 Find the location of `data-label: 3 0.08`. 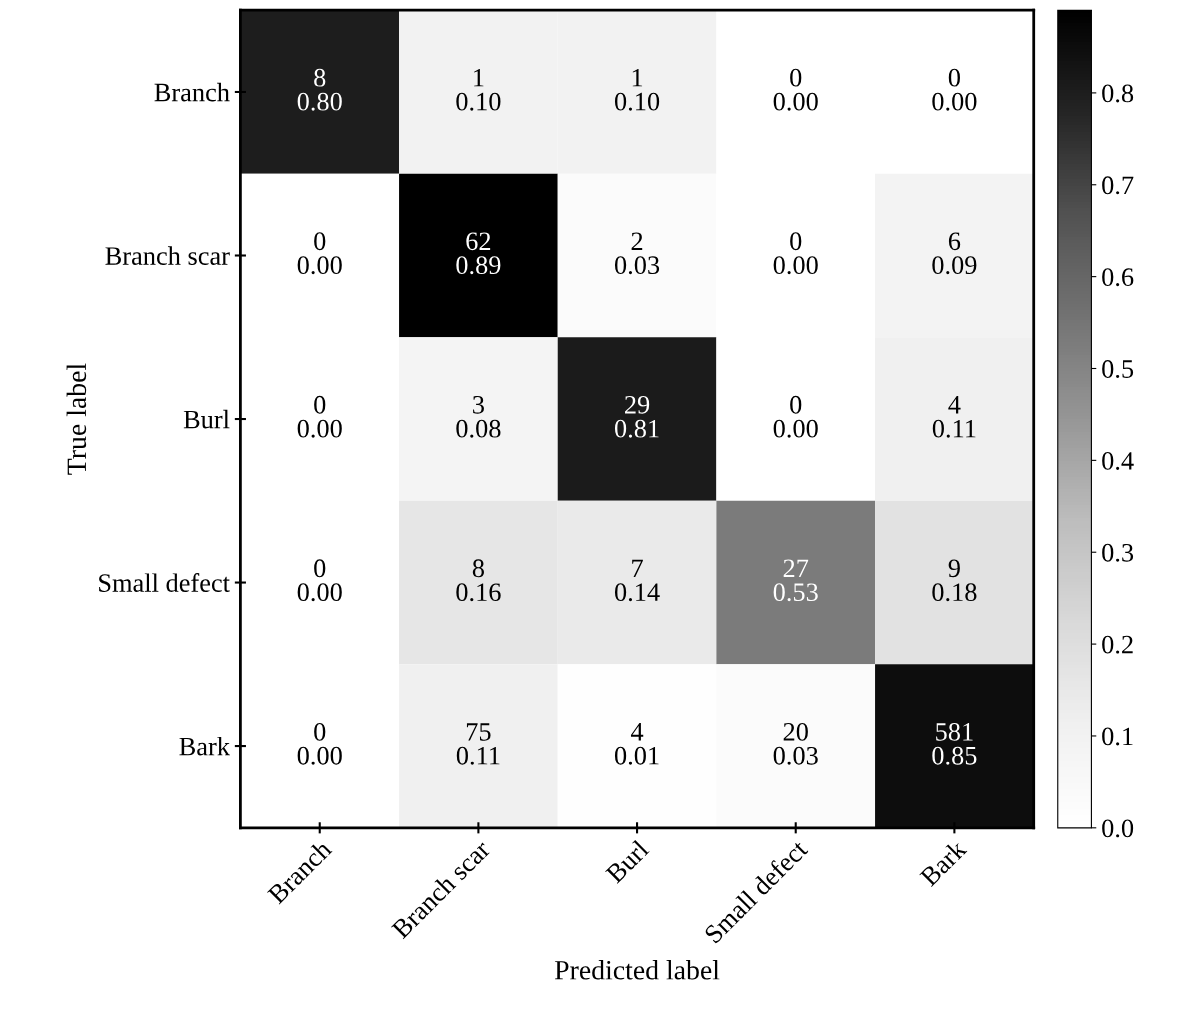

data-label: 3 0.08 is located at coordinates (478, 416).